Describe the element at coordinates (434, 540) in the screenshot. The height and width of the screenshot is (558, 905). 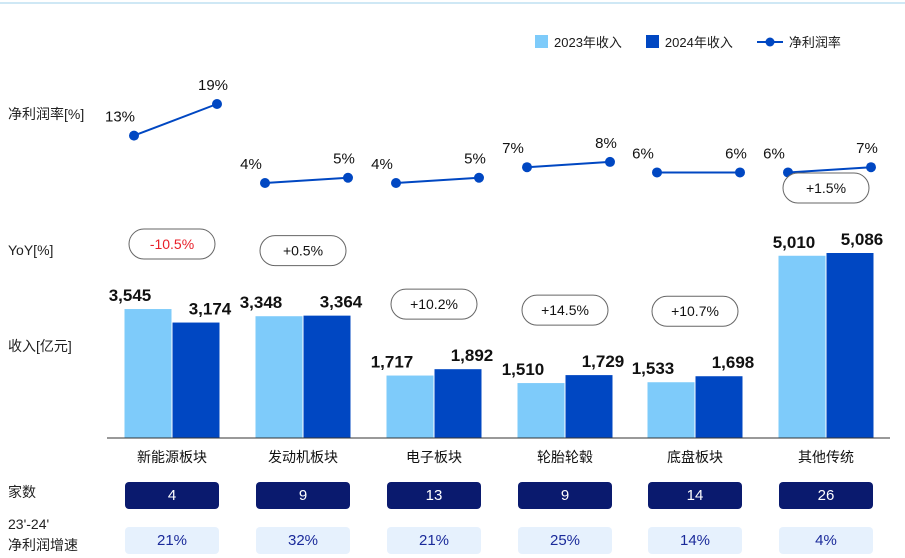
I see `profit-growth-pill-2: 21%` at that location.